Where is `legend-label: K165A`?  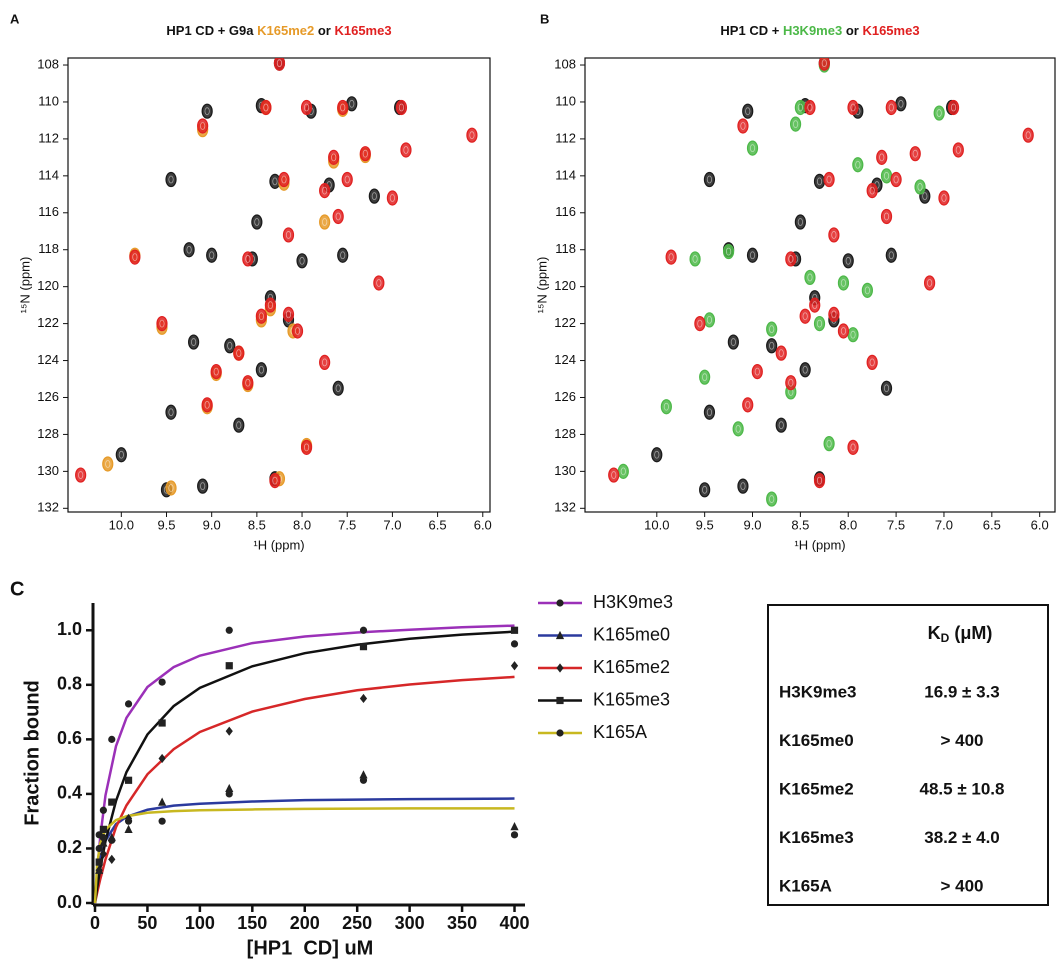 legend-label: K165A is located at coordinates (620, 732).